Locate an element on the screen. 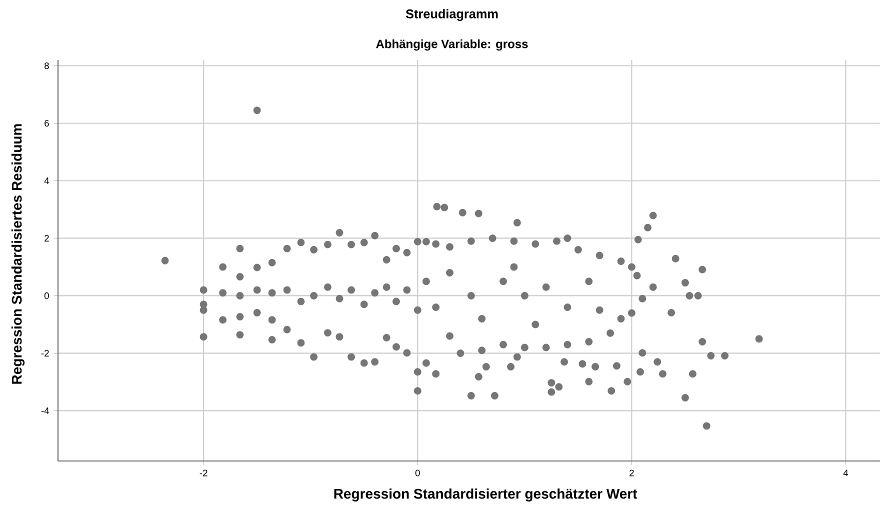 This screenshot has height=512, width=881. y-tick-label: 0 is located at coordinates (46, 296).